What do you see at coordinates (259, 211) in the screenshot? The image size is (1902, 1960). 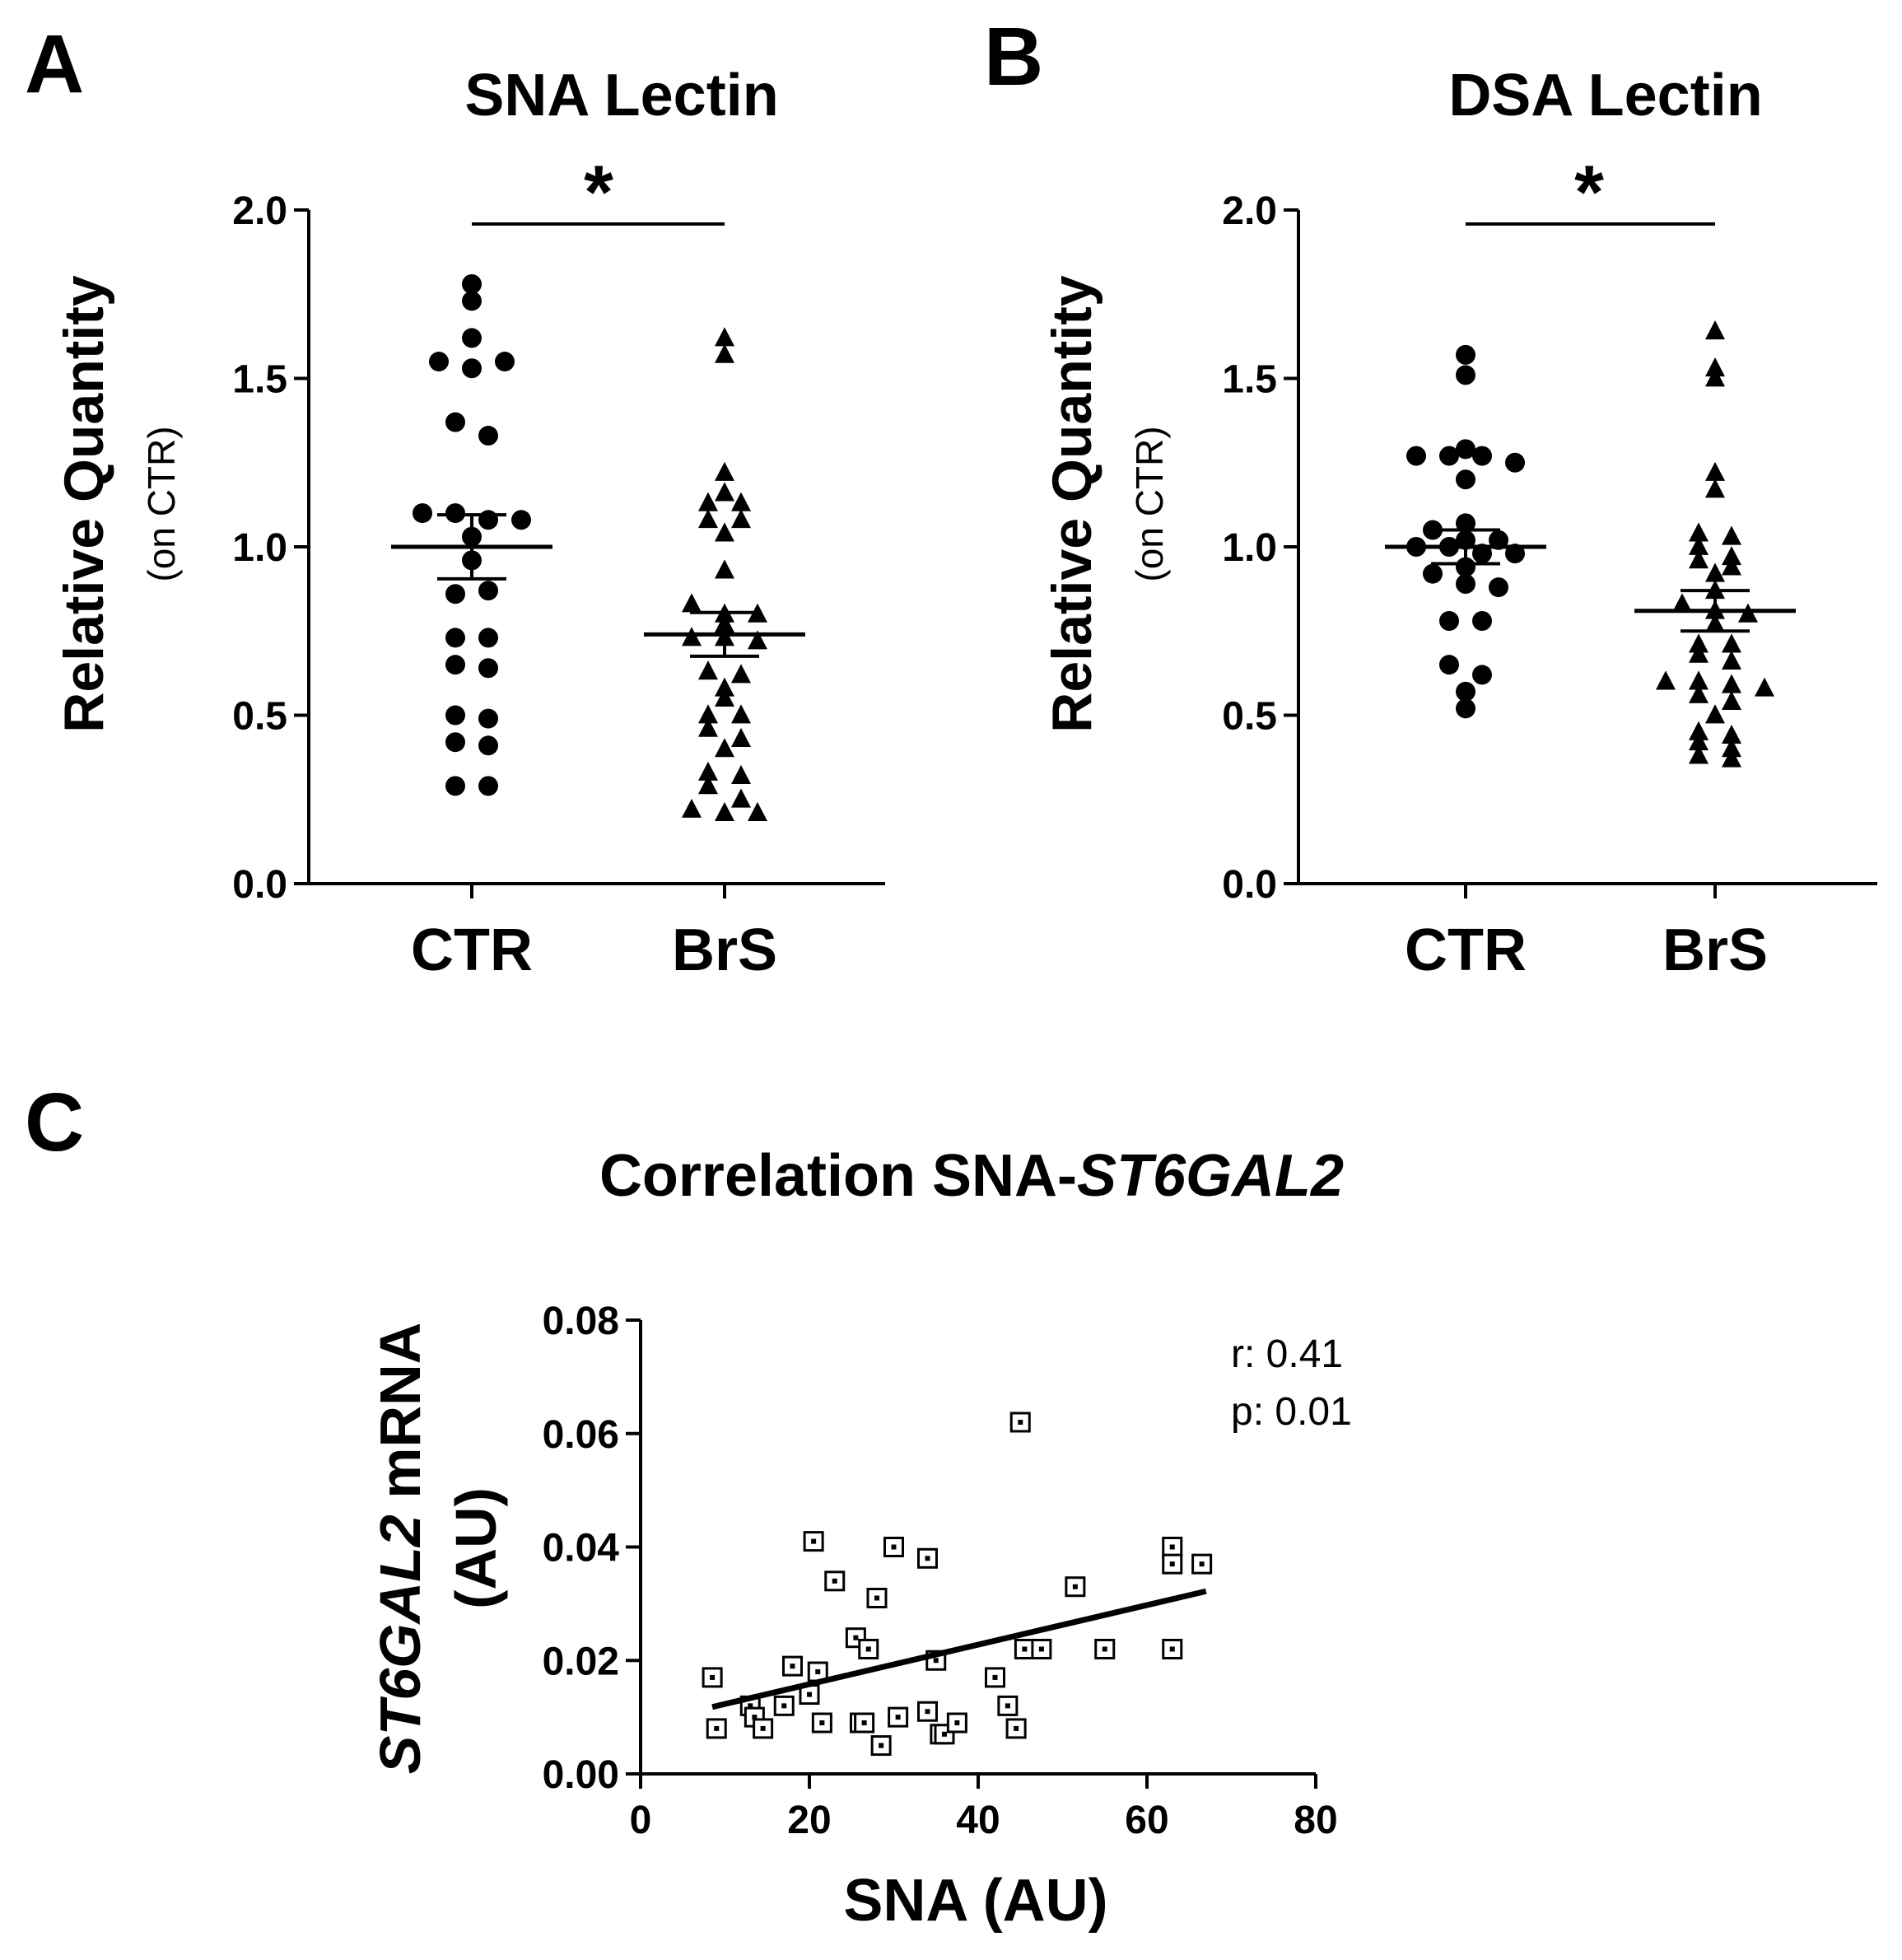 I see `panel-a-y-tick-label: 2.0` at bounding box center [259, 211].